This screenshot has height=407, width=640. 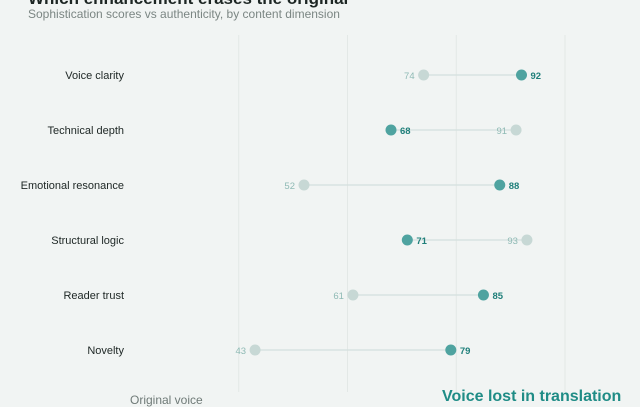 What do you see at coordinates (86, 131) in the screenshot?
I see `category-label: Technical depth` at bounding box center [86, 131].